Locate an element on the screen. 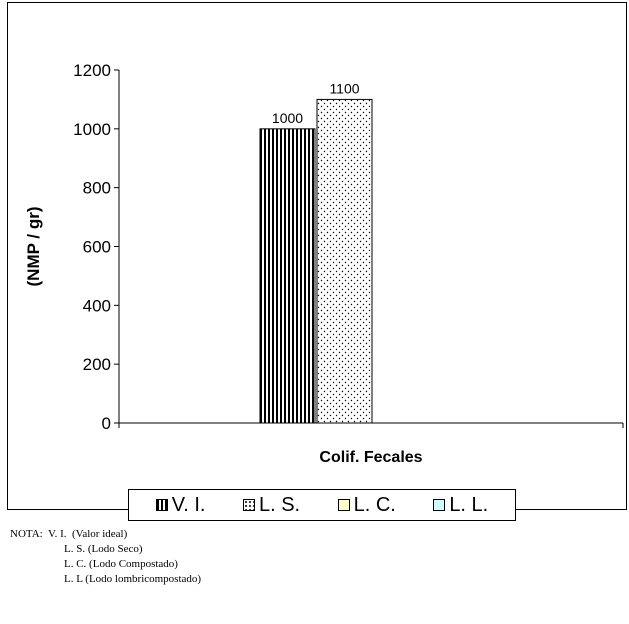 The width and height of the screenshot is (629, 624). legend-label-vi: V. I. is located at coordinates (188, 504).